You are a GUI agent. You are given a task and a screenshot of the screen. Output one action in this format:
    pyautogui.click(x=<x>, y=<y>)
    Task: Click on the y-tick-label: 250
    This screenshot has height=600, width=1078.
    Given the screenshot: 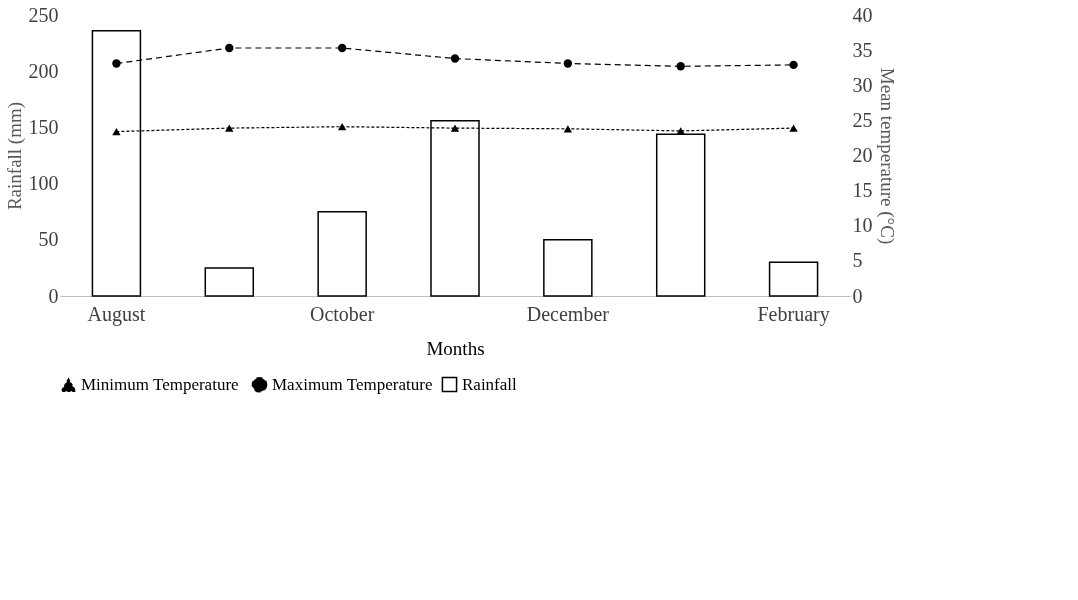 What is the action you would take?
    pyautogui.click(x=43, y=14)
    